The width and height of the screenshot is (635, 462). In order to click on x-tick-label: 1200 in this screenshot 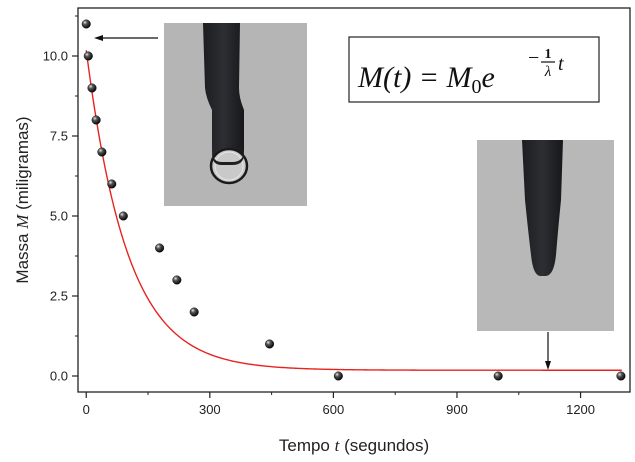, I will do `click(580, 409)`.